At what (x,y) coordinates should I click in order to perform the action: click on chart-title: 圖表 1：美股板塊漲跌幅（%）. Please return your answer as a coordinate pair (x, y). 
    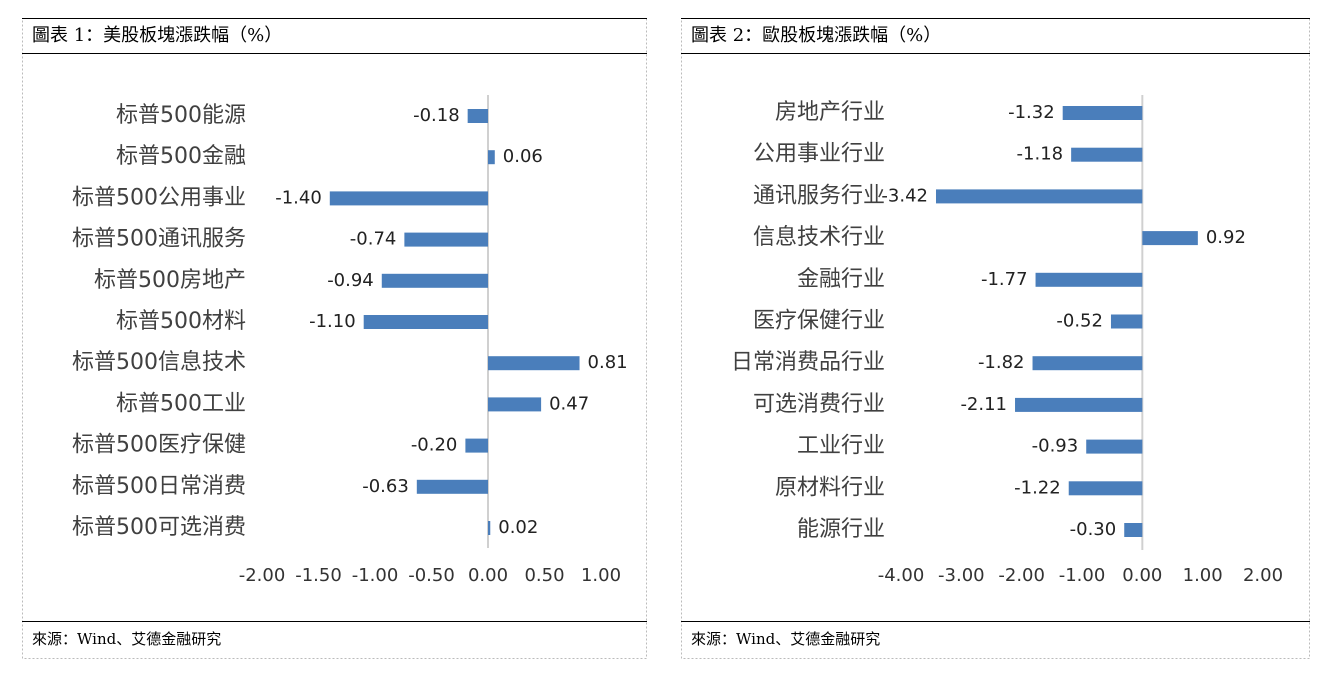
    Looking at the image, I should click on (157, 35).